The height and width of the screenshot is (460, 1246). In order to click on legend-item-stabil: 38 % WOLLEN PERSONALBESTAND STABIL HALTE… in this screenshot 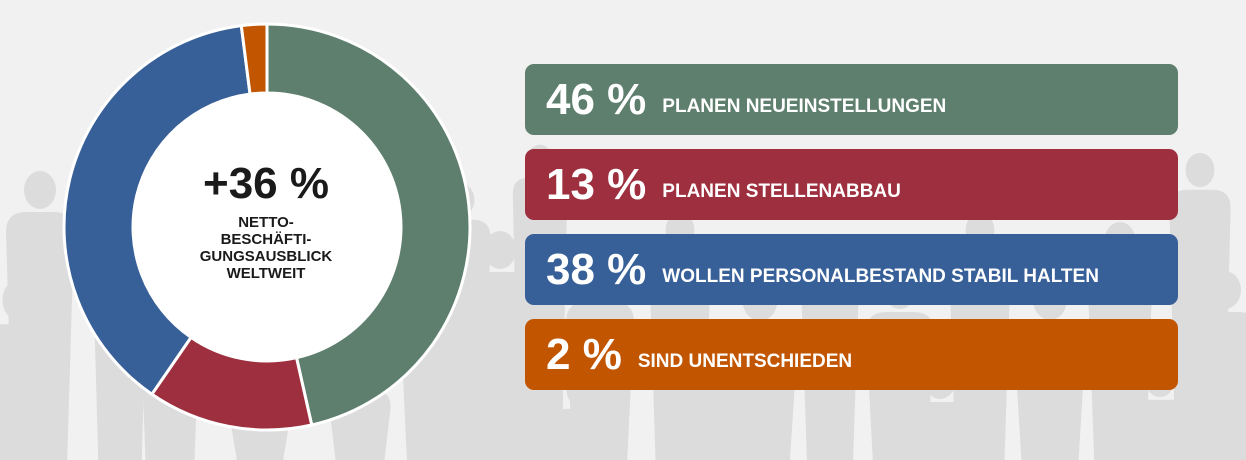, I will do `click(851, 269)`.